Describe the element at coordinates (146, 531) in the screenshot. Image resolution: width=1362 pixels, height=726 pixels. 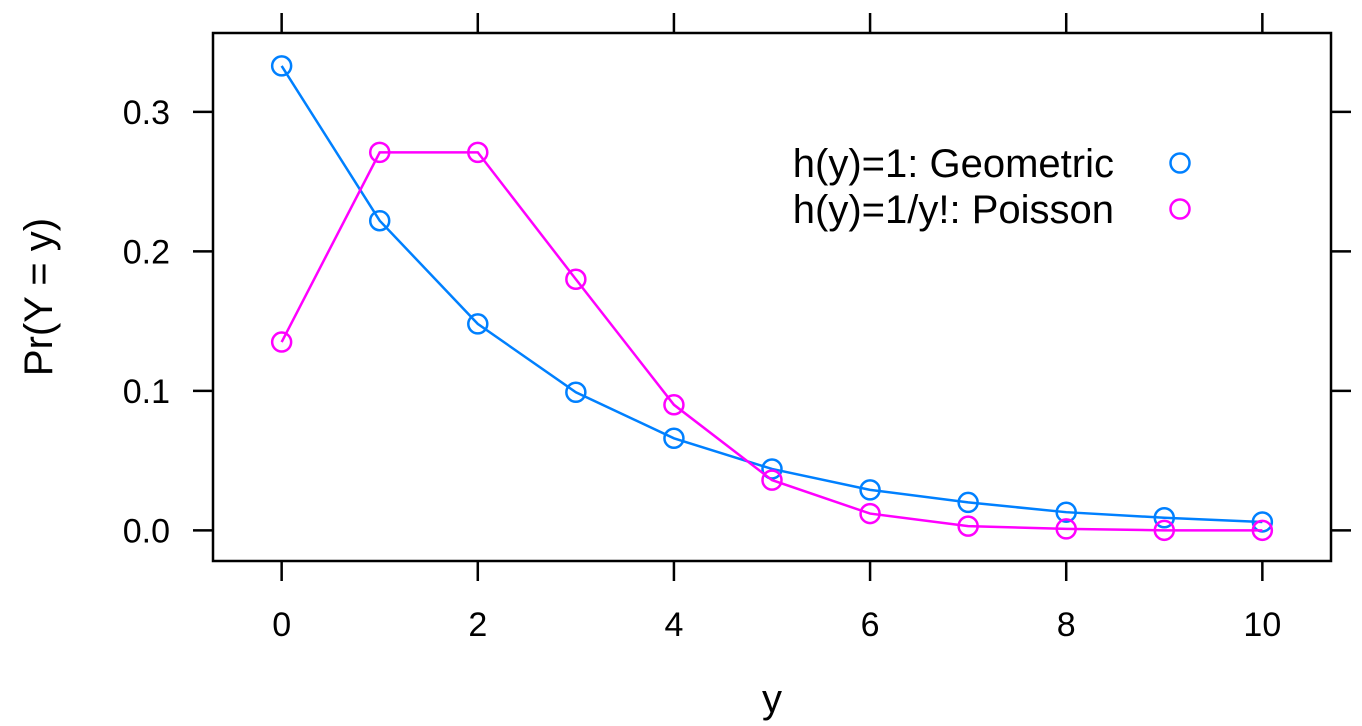
I see `y-tick-label: 0.0` at that location.